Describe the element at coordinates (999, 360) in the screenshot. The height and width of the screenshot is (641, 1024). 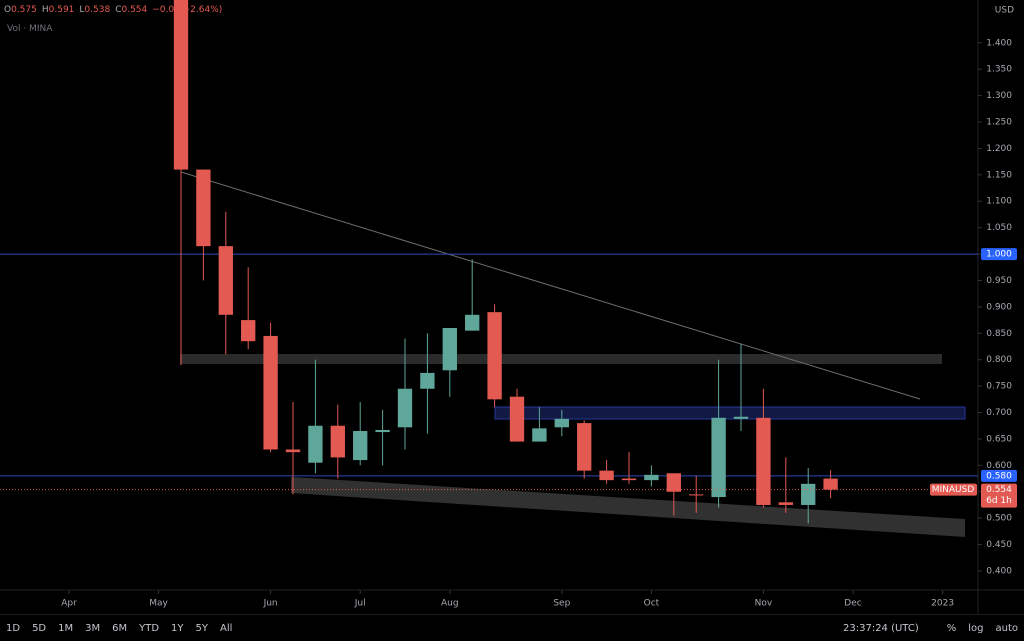
I see `y-tick-label: 0.800` at that location.